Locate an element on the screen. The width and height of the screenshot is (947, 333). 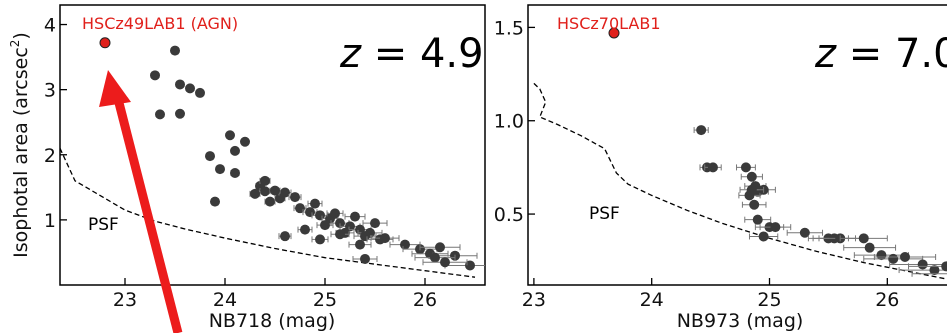
left-highlight-label: HSCz49LAB1 (AGN) is located at coordinates (160, 23).